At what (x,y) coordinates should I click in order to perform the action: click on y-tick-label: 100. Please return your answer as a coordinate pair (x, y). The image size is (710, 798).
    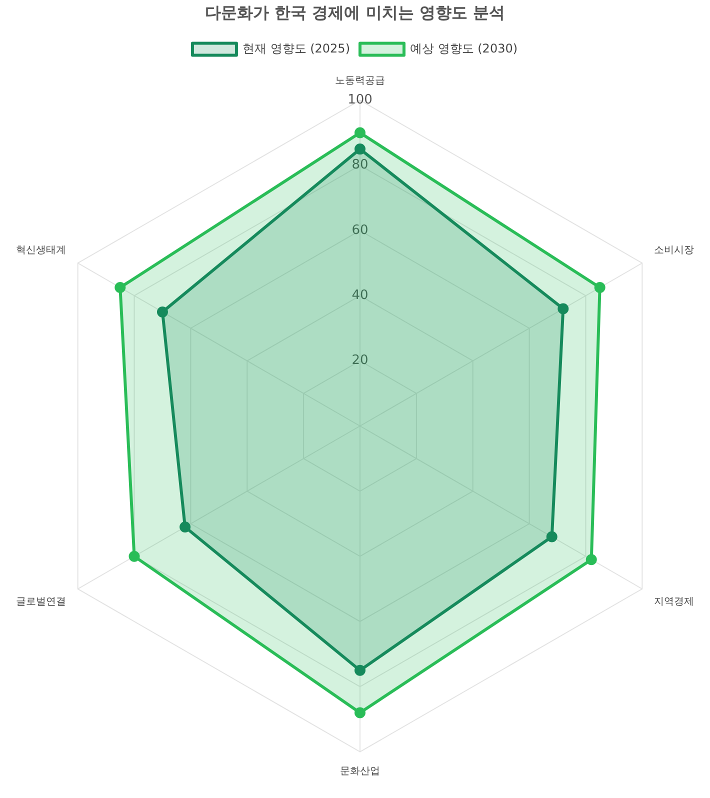
    Looking at the image, I should click on (360, 100).